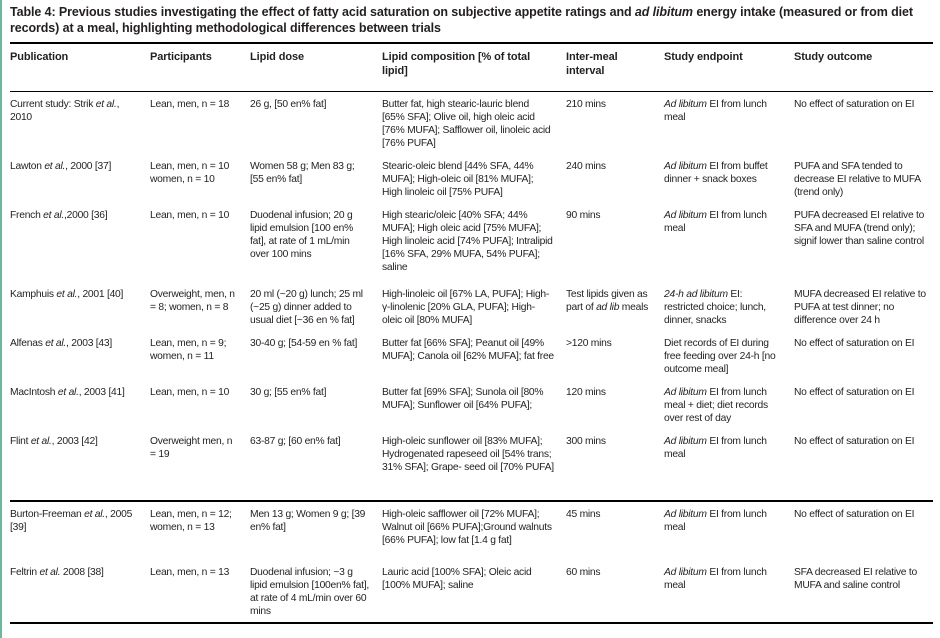 This screenshot has height=638, width=940. What do you see at coordinates (25, 572) in the screenshot?
I see `text: Feltrin` at bounding box center [25, 572].